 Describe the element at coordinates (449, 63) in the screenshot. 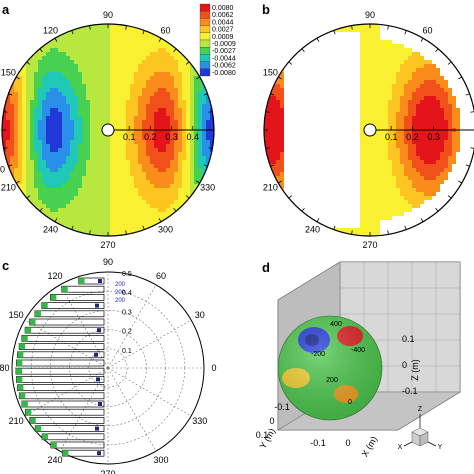

I see `angle-tick-mark` at that location.